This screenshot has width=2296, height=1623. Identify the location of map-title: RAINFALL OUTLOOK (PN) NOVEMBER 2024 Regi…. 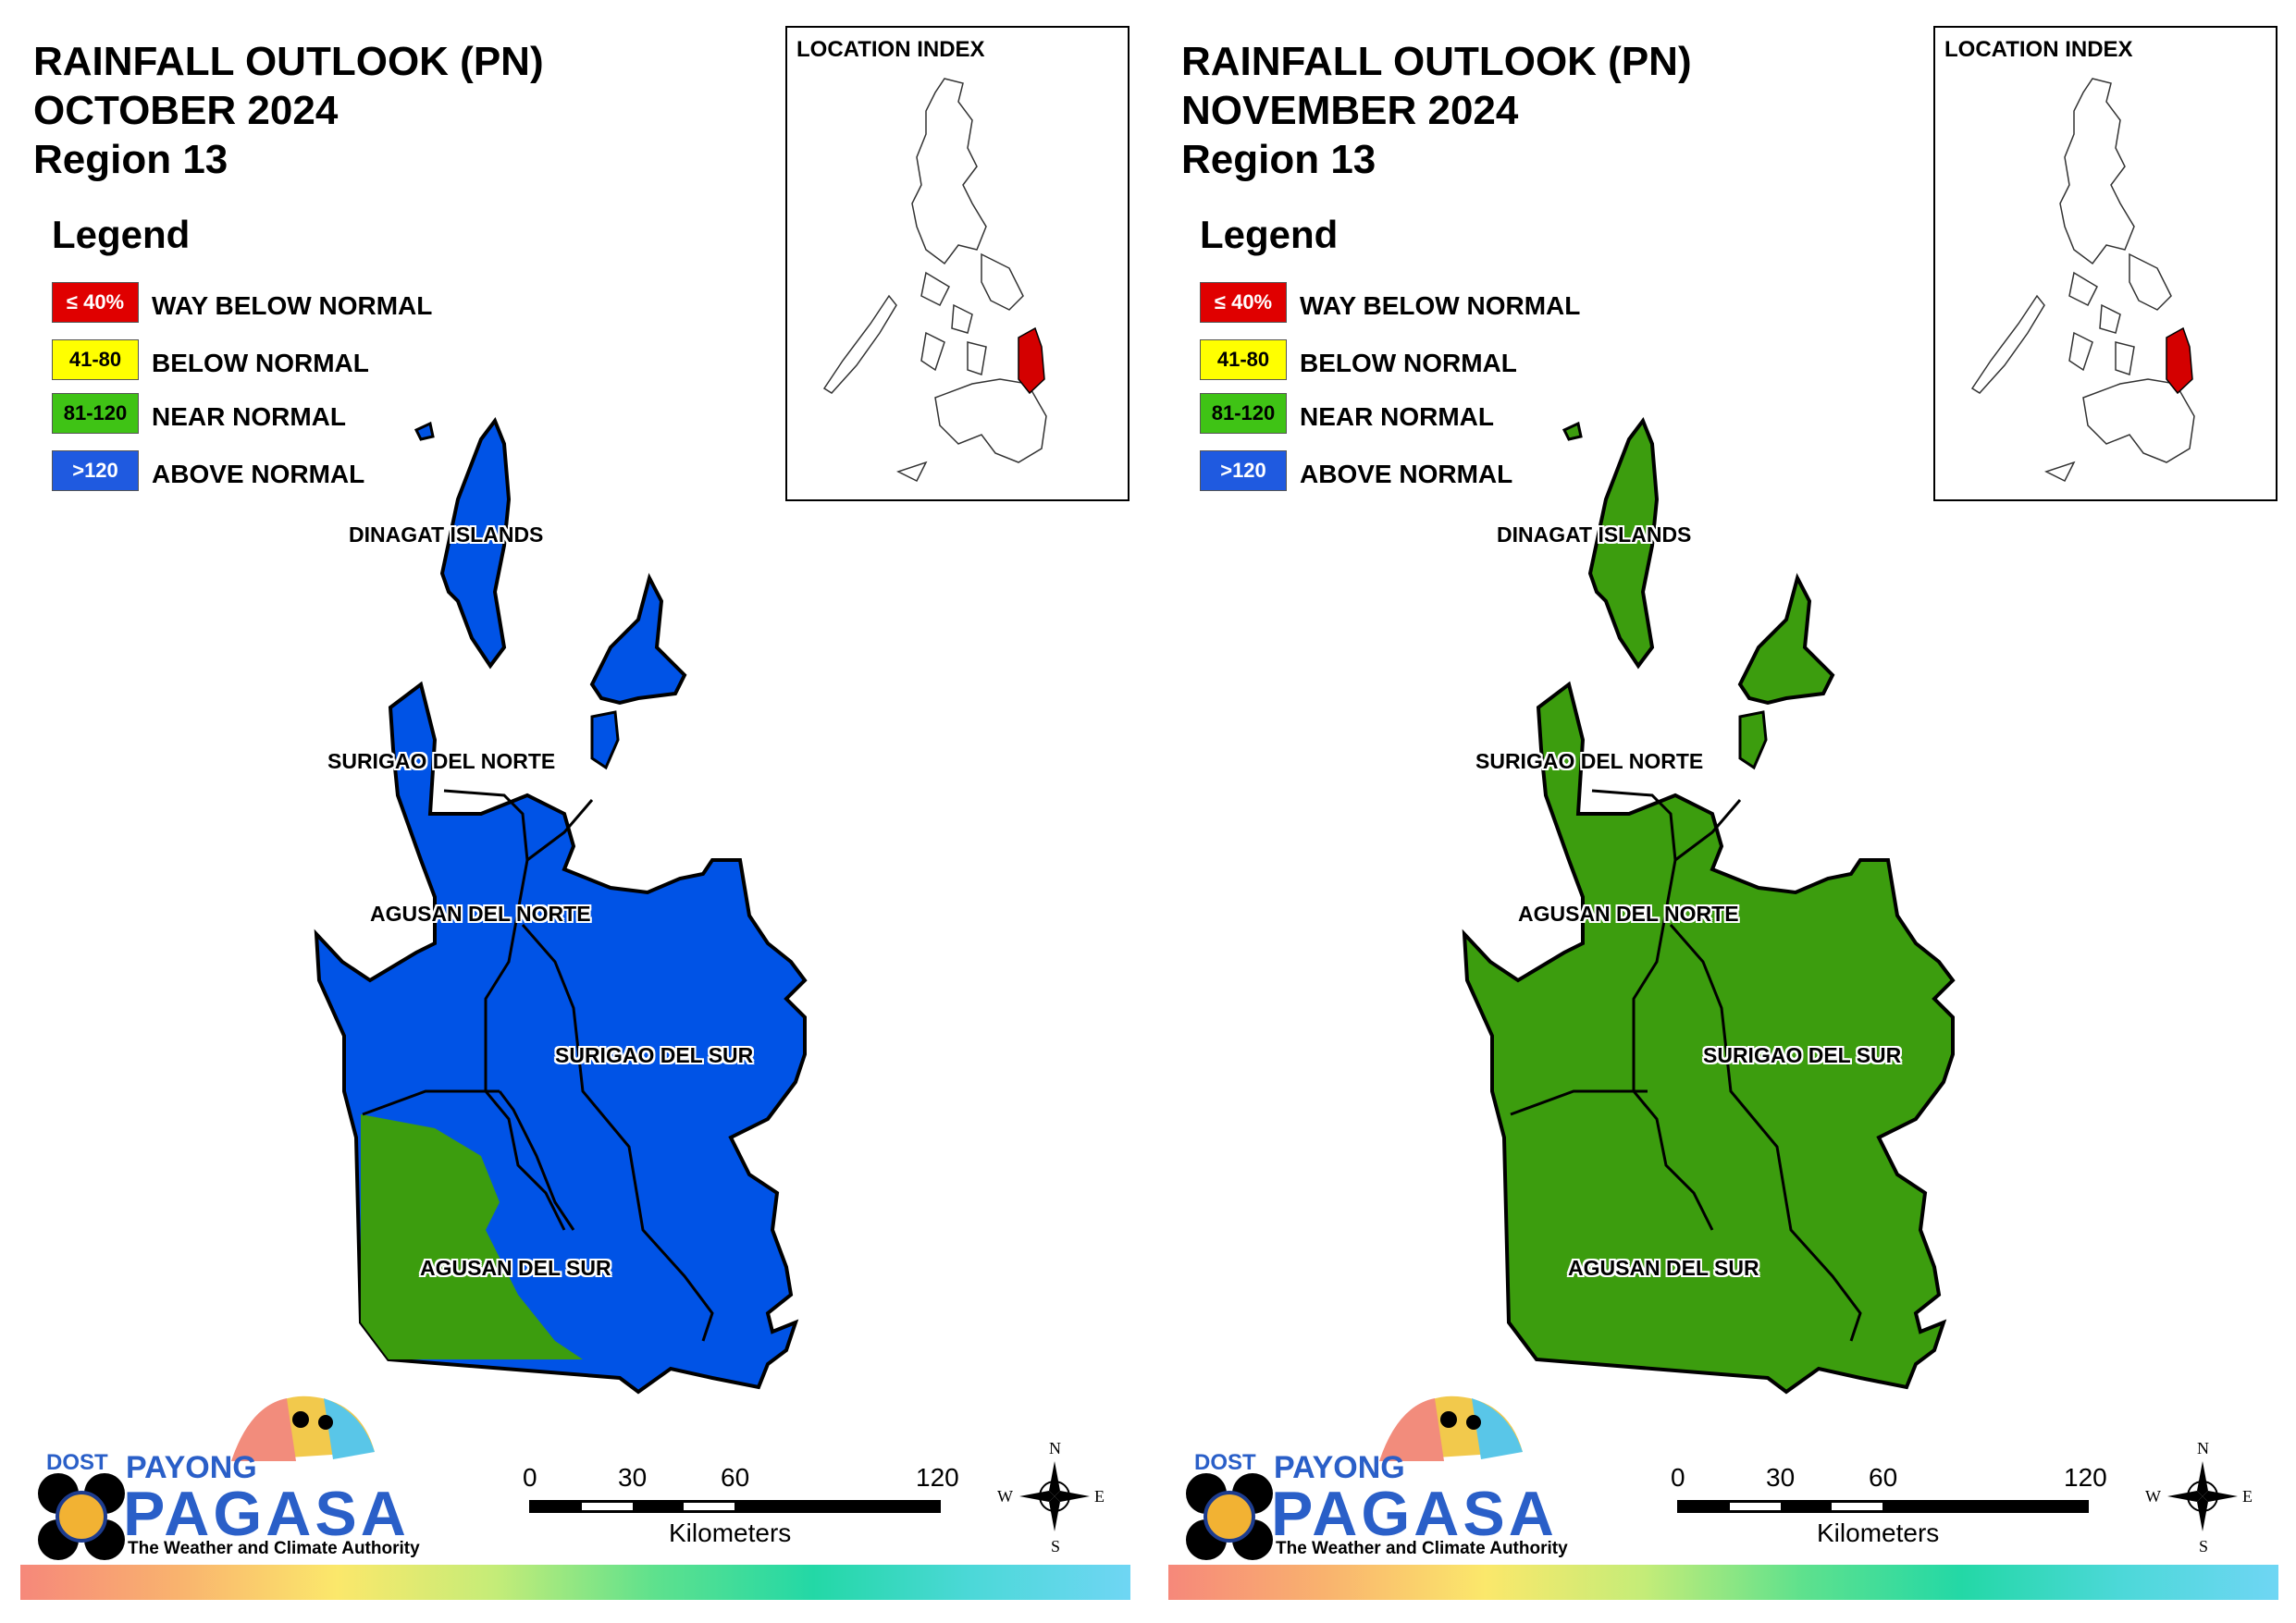
(1436, 110).